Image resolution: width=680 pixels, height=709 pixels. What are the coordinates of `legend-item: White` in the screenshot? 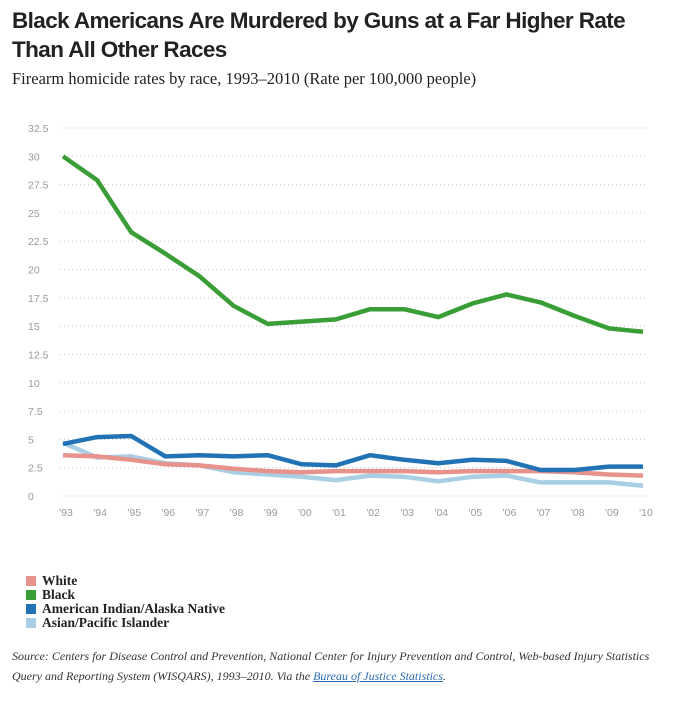 It's located at (125, 580).